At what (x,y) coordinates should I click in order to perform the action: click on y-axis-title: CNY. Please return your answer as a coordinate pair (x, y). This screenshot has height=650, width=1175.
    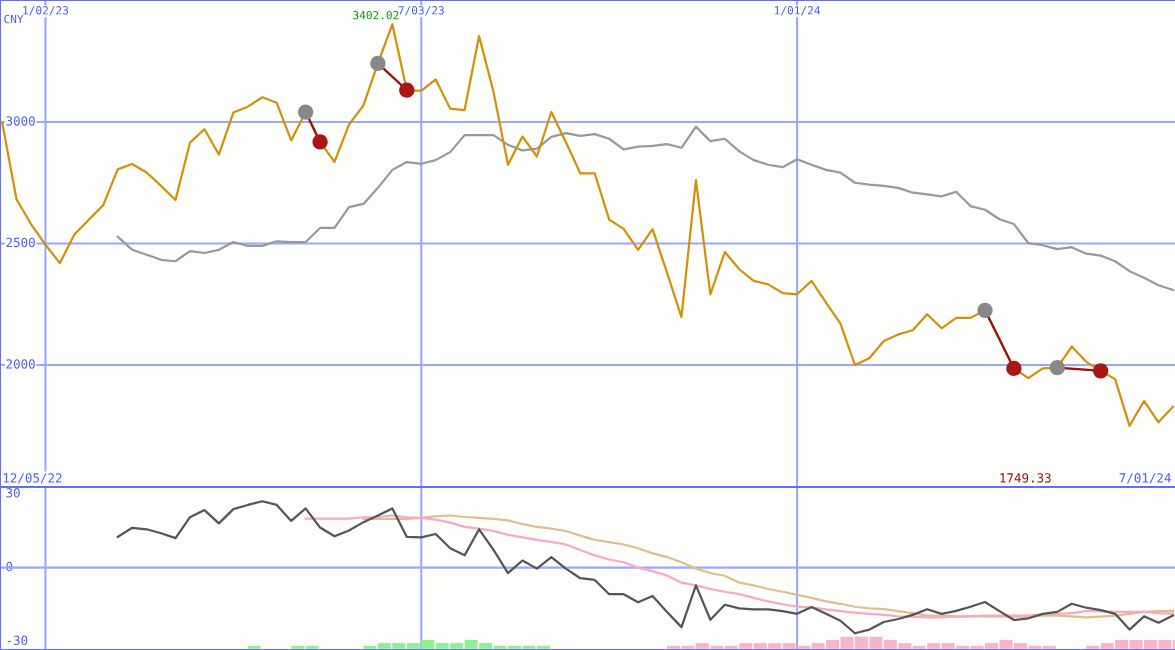
    Looking at the image, I should click on (14, 19).